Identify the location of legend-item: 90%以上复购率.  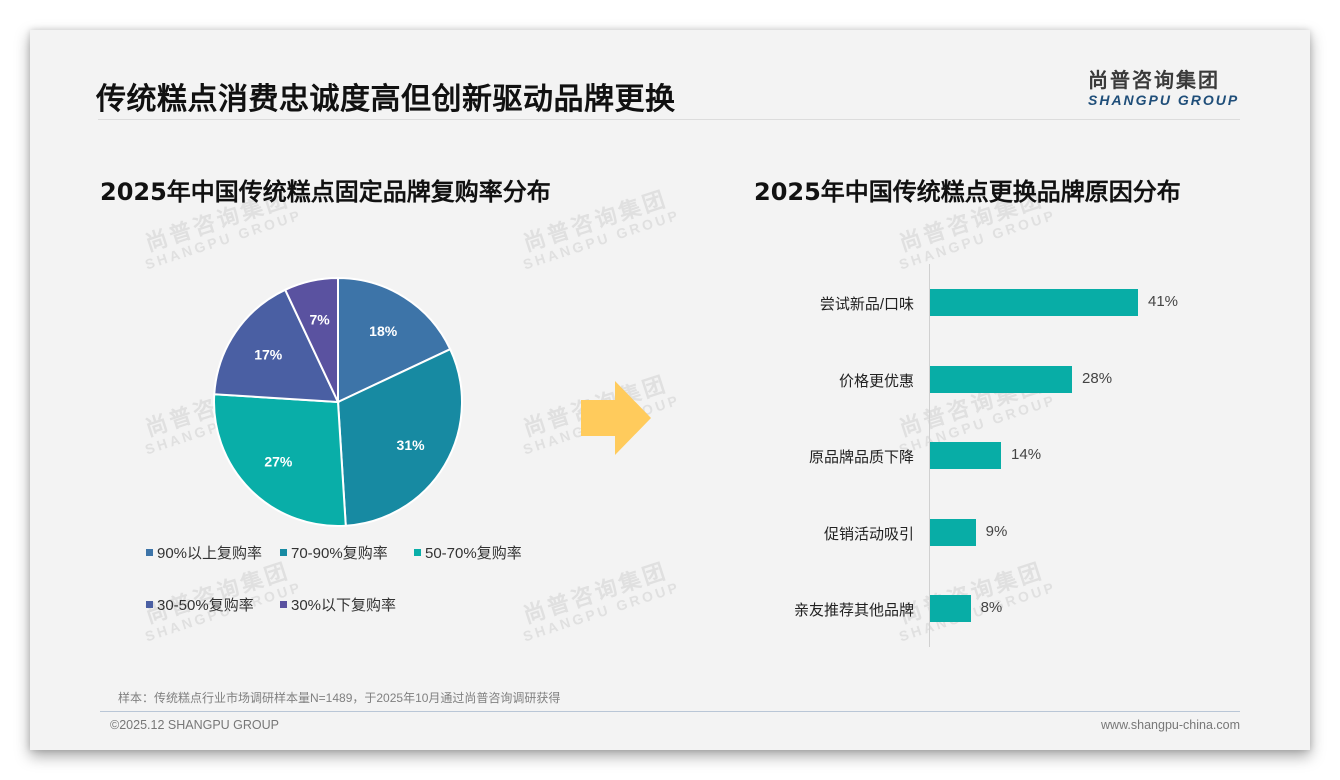
(204, 552).